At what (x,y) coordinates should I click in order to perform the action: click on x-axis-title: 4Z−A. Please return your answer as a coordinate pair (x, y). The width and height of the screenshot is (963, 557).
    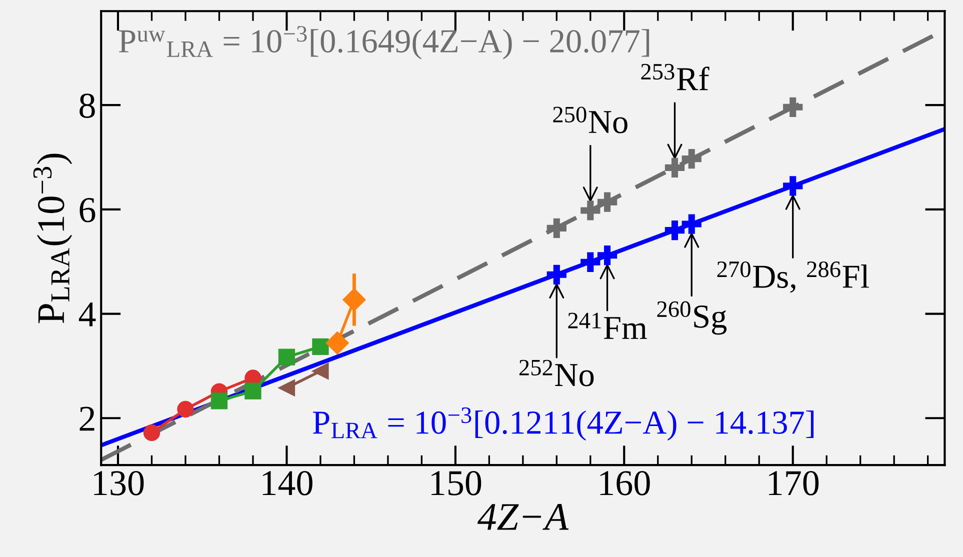
    Looking at the image, I should click on (523, 517).